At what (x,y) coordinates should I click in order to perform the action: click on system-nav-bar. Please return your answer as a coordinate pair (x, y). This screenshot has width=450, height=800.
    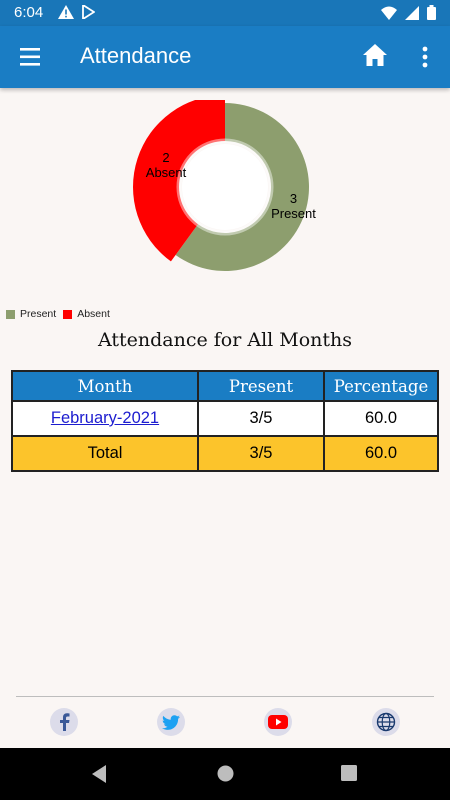
    Looking at the image, I should click on (225, 774).